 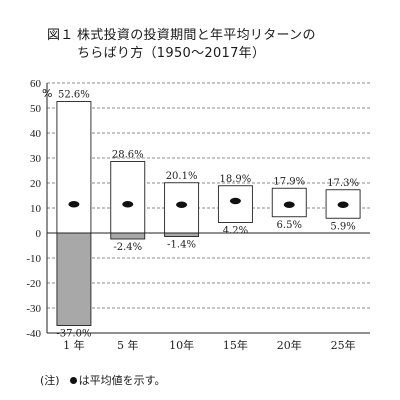 I want to click on y-tick-label: -40, so click(x=33, y=334).